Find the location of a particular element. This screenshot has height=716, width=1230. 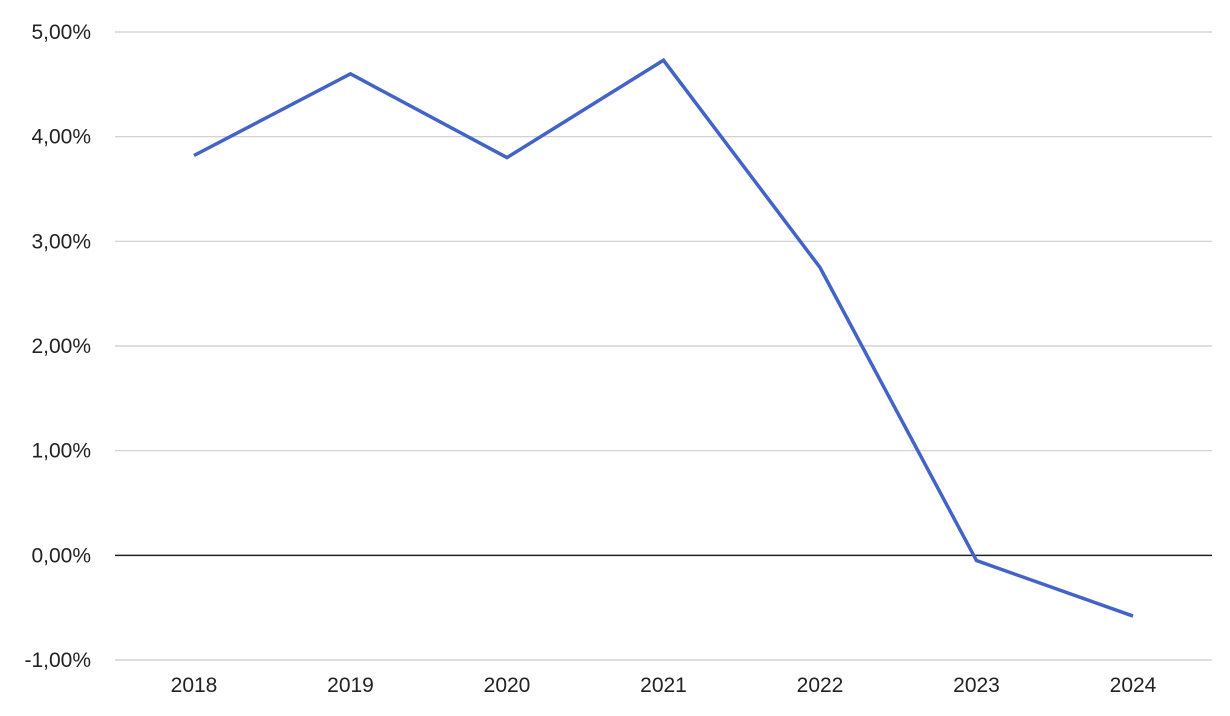

x-tick-label: 2021 is located at coordinates (663, 685).